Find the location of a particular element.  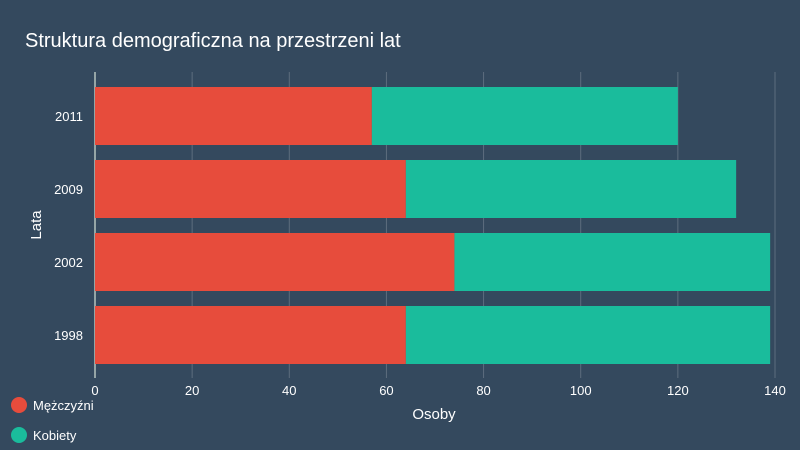

x-tick-label: 140 is located at coordinates (775, 390).